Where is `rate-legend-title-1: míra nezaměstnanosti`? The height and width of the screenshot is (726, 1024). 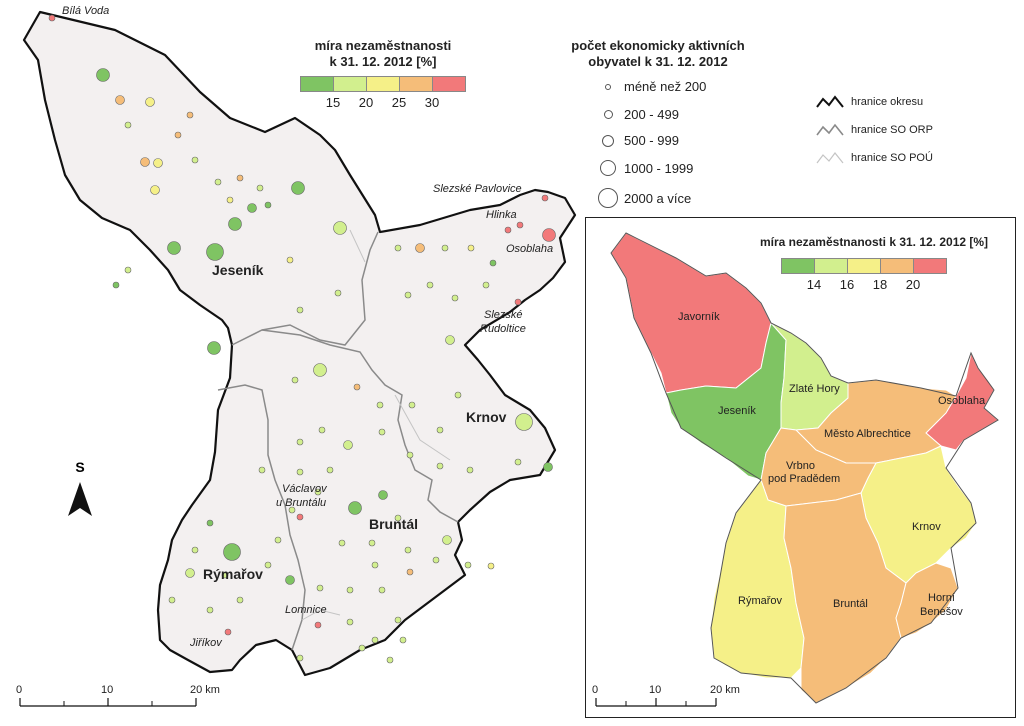 rate-legend-title-1: míra nezaměstnanosti is located at coordinates (383, 45).